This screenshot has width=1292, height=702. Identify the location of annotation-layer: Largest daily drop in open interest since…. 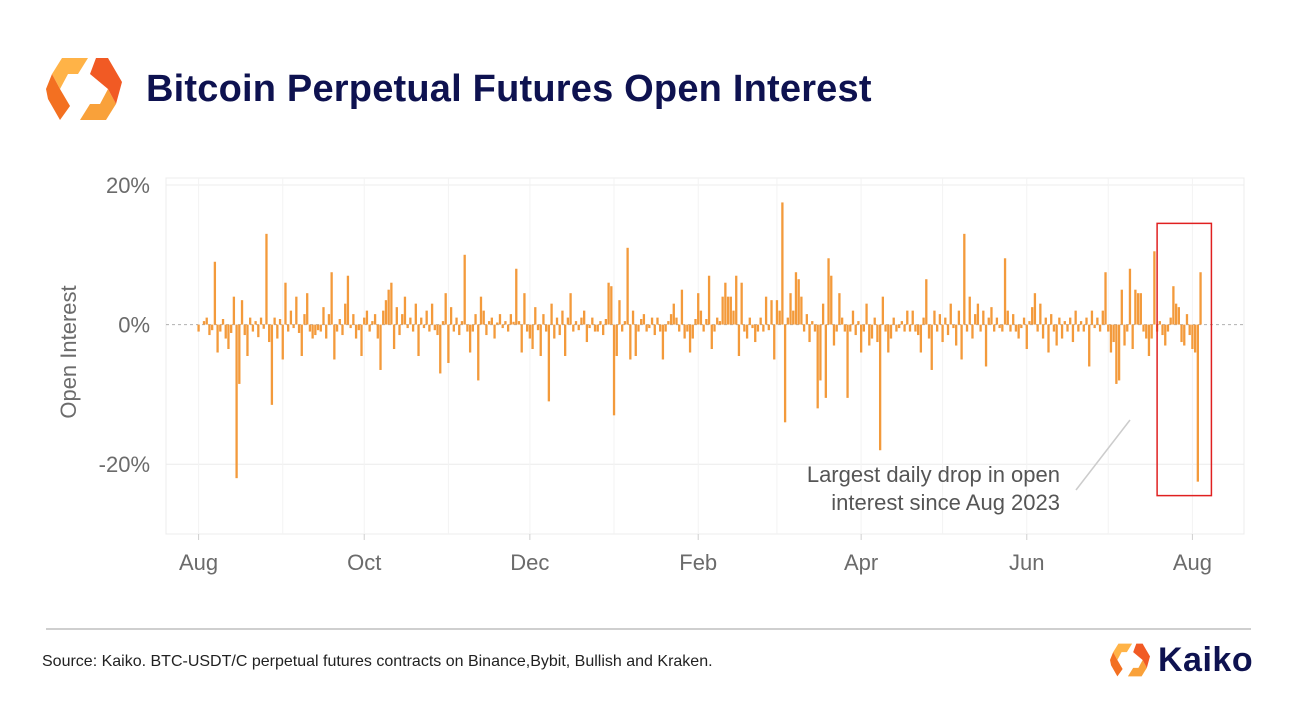
(1010, 368).